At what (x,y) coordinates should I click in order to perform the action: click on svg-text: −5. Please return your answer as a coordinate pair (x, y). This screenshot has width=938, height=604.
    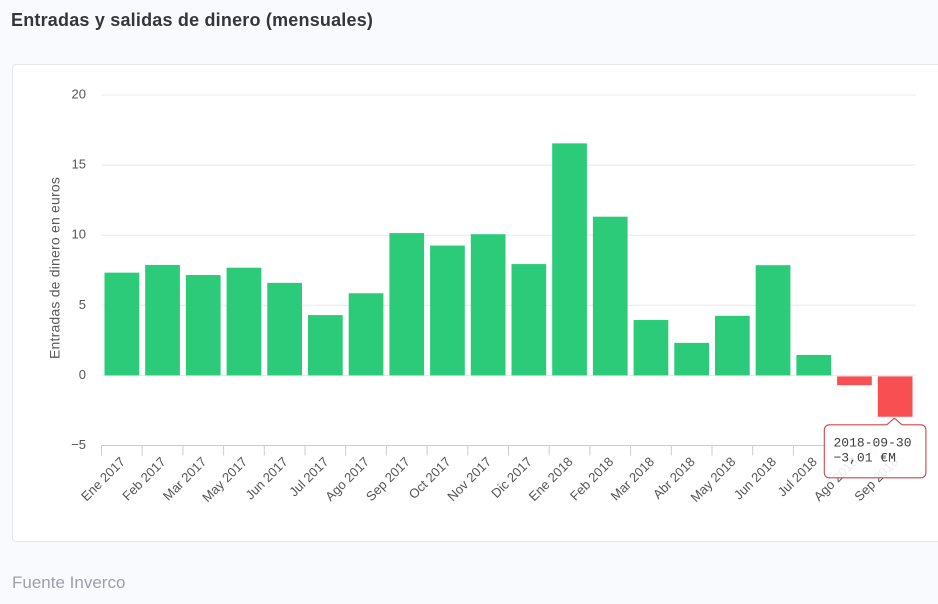
    Looking at the image, I should click on (78, 444).